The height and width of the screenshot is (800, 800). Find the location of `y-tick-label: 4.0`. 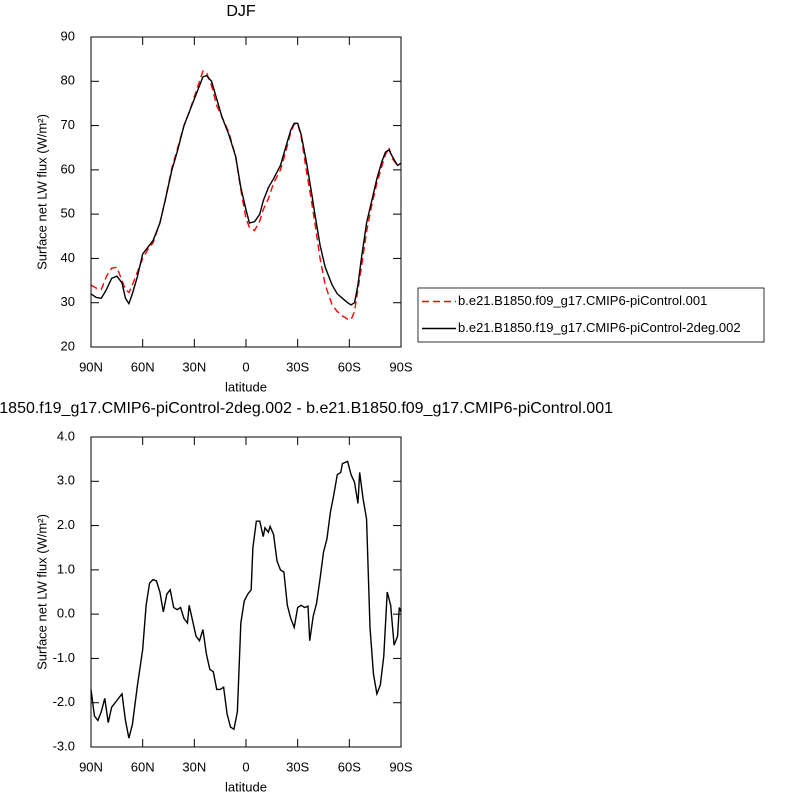

y-tick-label: 4.0 is located at coordinates (66, 435).